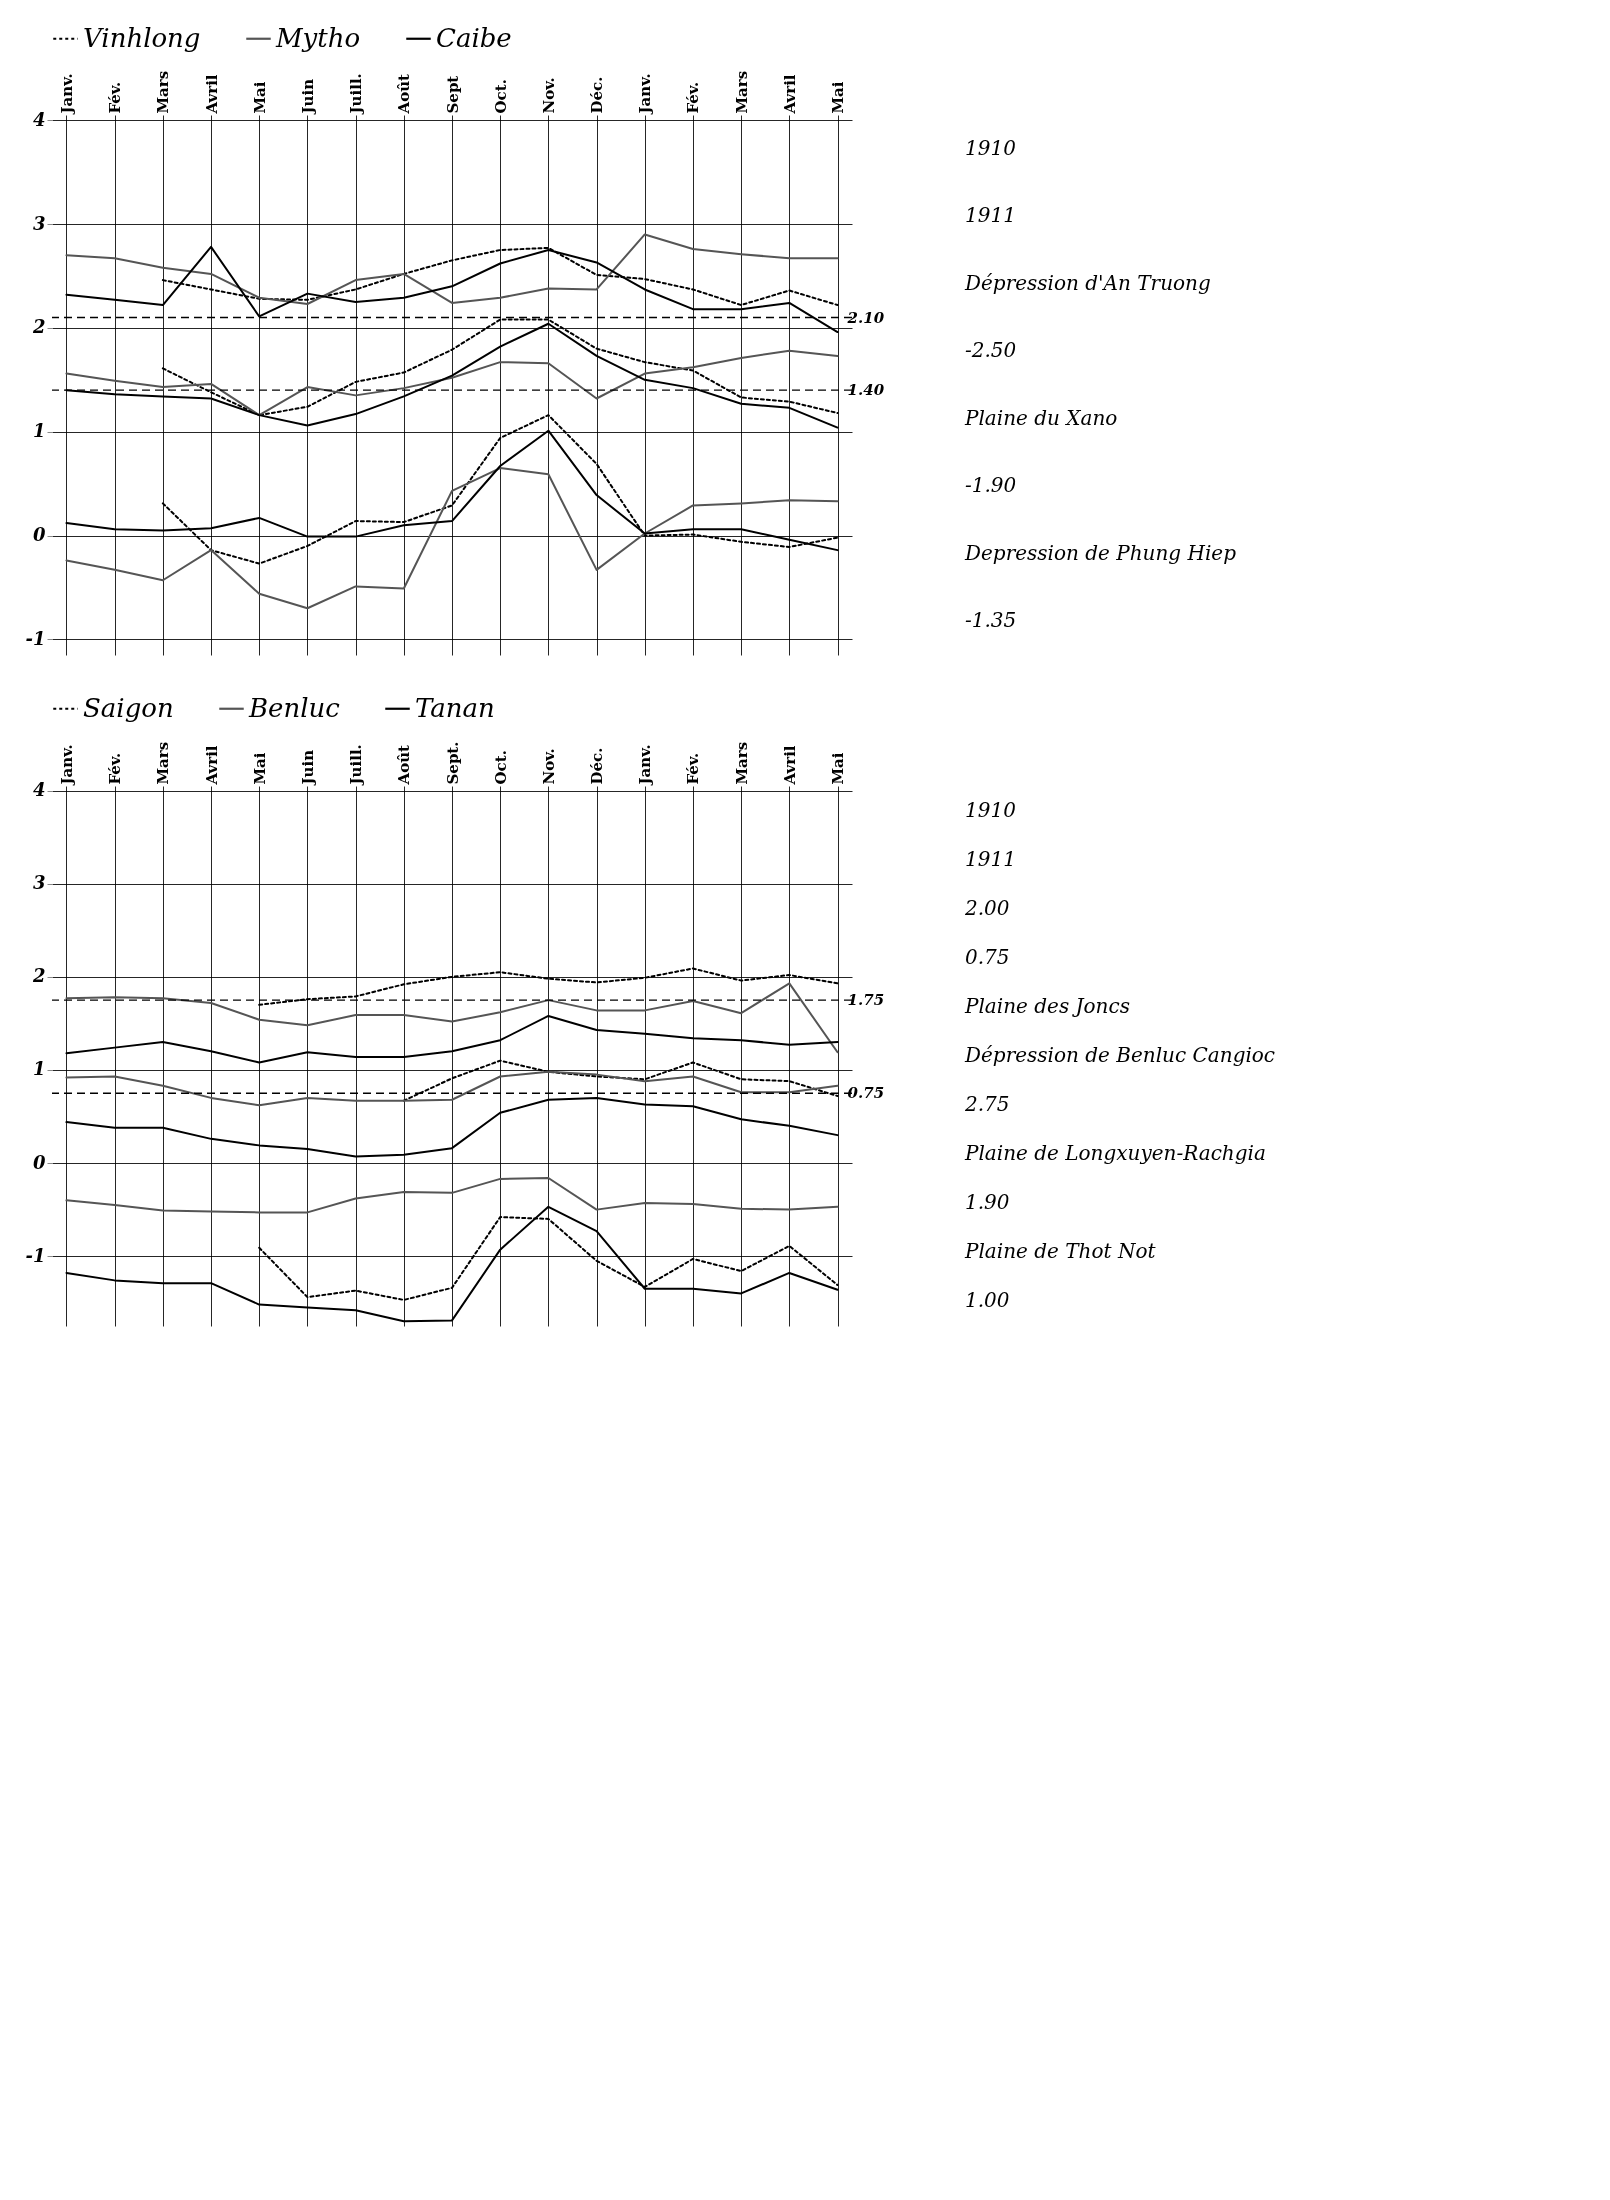 The width and height of the screenshot is (1610, 2200). Describe the element at coordinates (865, 317) in the screenshot. I see `ref-line-label: 2.10` at that location.